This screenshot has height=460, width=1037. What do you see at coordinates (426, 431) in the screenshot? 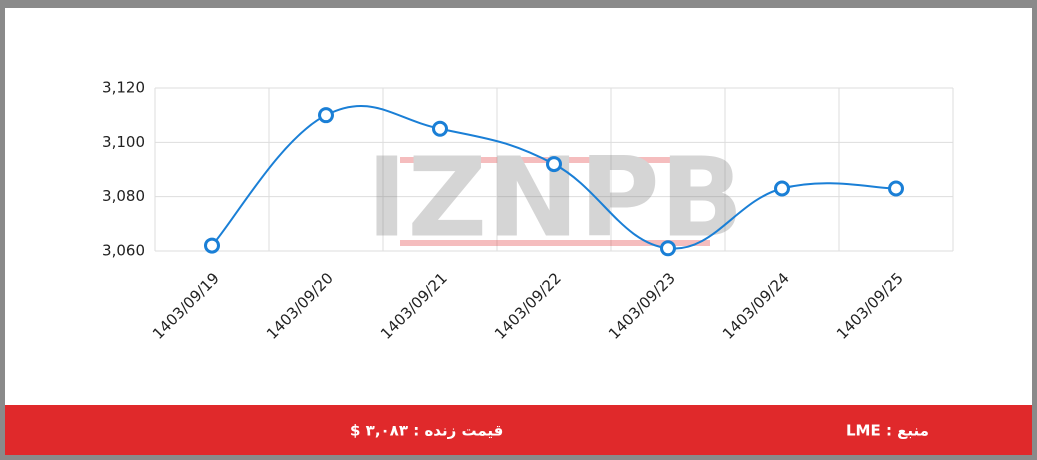
I see `live-price: قیمت زنده : ۳,۰۸۳ $` at bounding box center [426, 431].